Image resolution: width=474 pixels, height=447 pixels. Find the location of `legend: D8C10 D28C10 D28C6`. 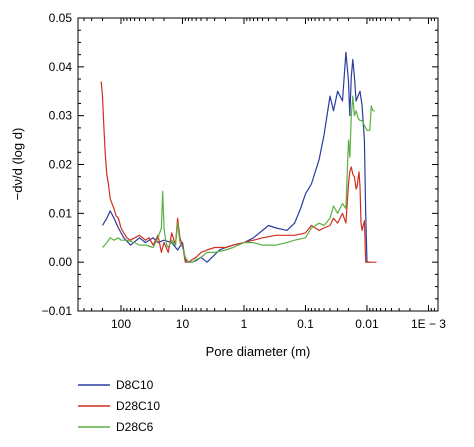

legend: D8C10 D28C10 D28C6 is located at coordinates (119, 406).